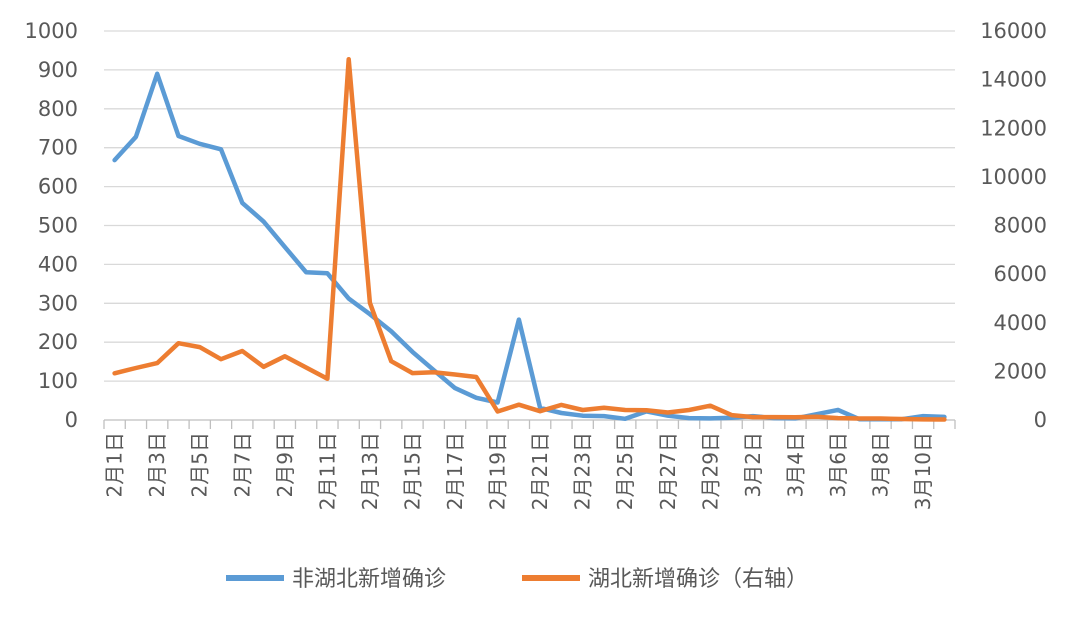  I want to click on left-tick-label: 800, so click(58, 109).